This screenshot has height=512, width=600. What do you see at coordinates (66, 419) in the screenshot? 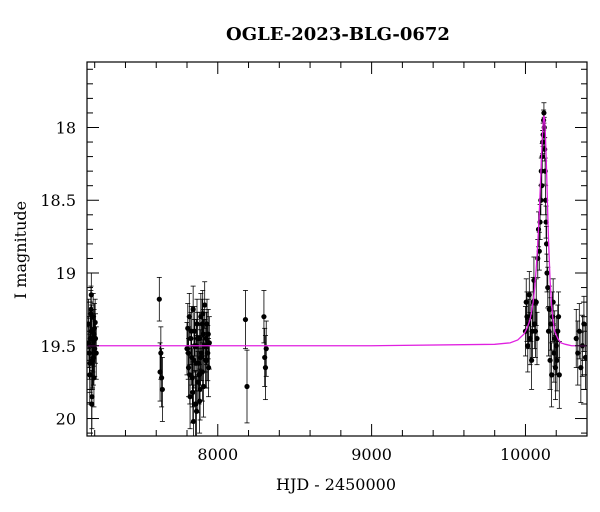
I see `y-tick-label: 20` at bounding box center [66, 419].